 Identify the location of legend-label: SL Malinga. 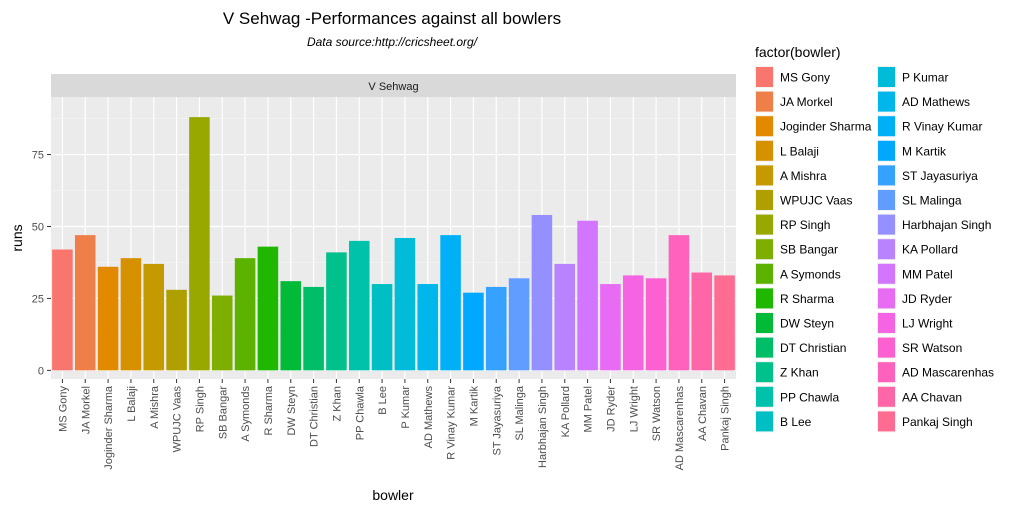
(932, 201).